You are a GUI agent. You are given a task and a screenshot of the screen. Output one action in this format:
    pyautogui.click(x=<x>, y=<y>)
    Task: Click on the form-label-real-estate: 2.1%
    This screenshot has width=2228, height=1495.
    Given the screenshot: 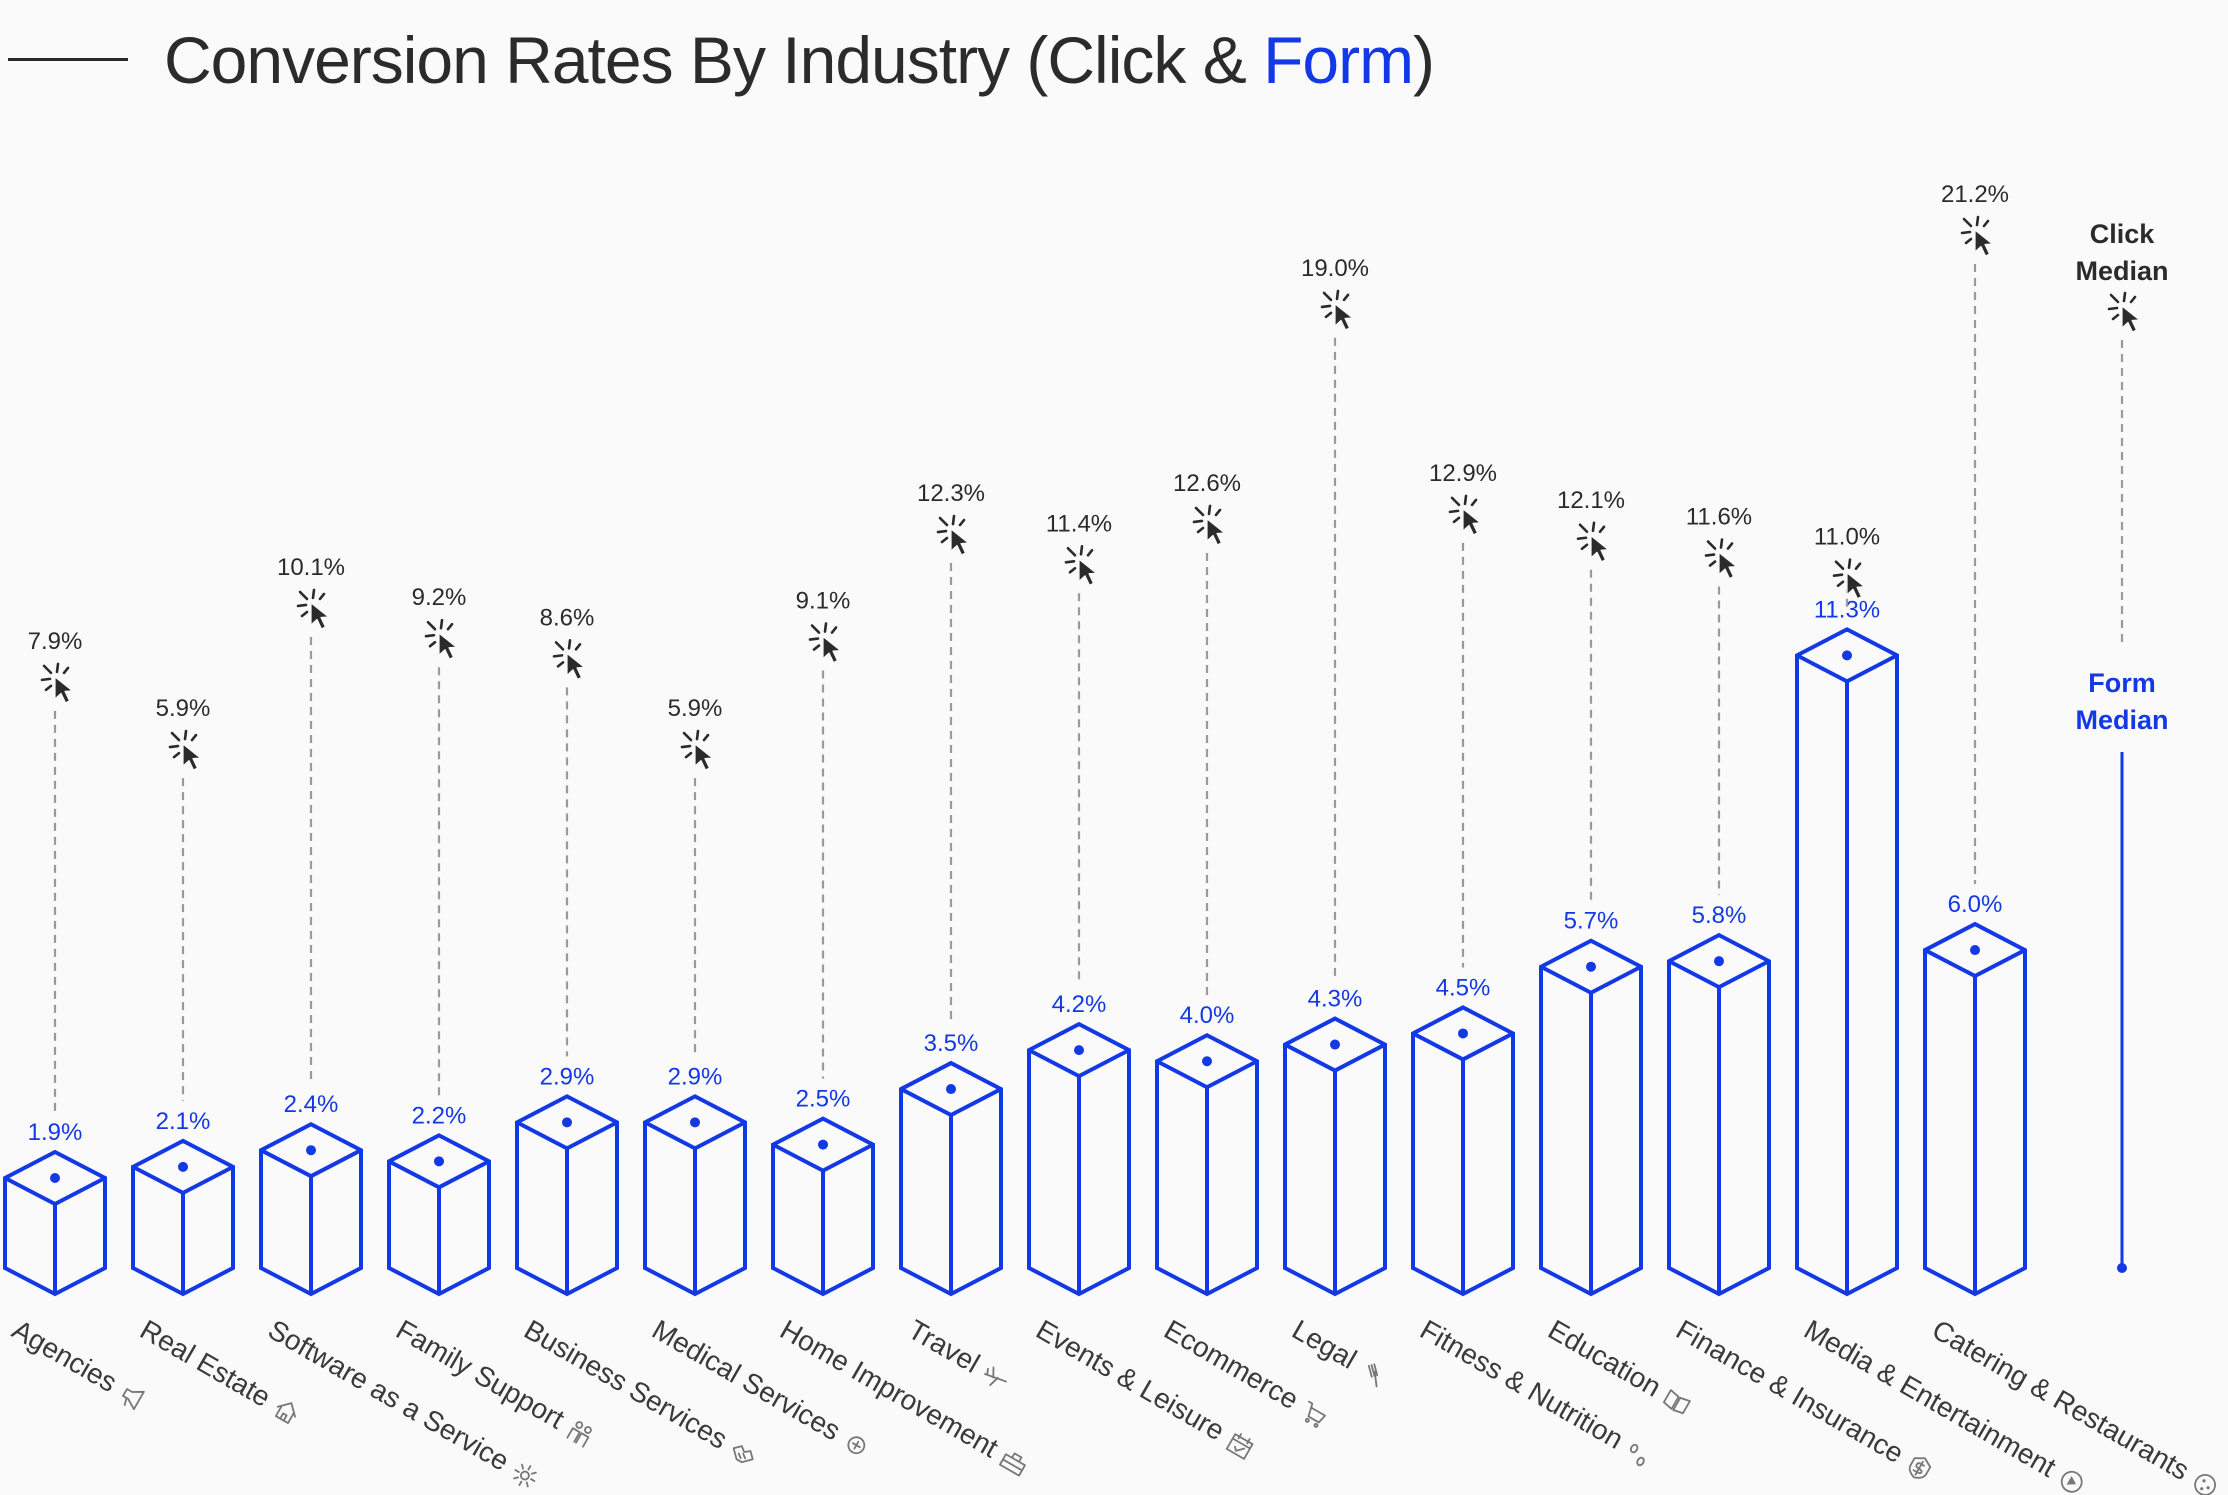 What is the action you would take?
    pyautogui.click(x=183, y=1121)
    